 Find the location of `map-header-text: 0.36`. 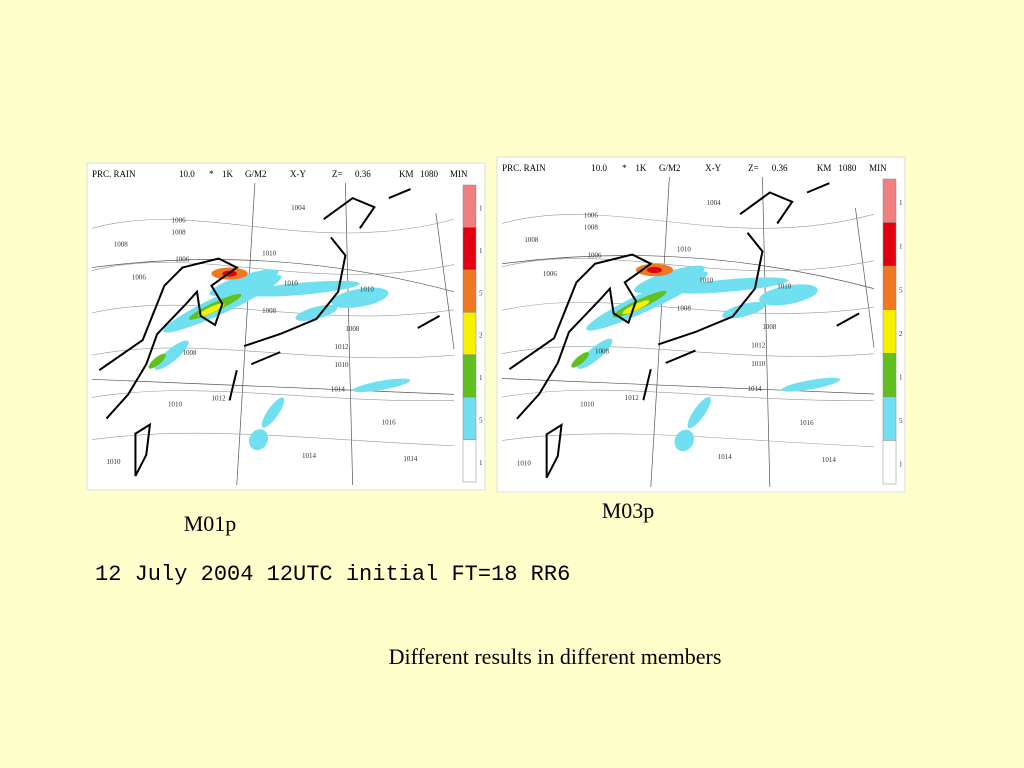

map-header-text: 0.36 is located at coordinates (780, 168).